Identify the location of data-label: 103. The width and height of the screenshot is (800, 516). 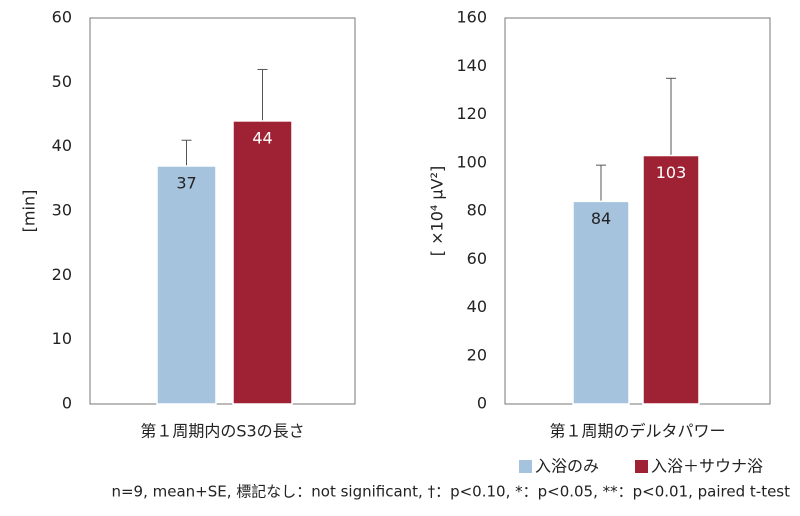
(671, 172).